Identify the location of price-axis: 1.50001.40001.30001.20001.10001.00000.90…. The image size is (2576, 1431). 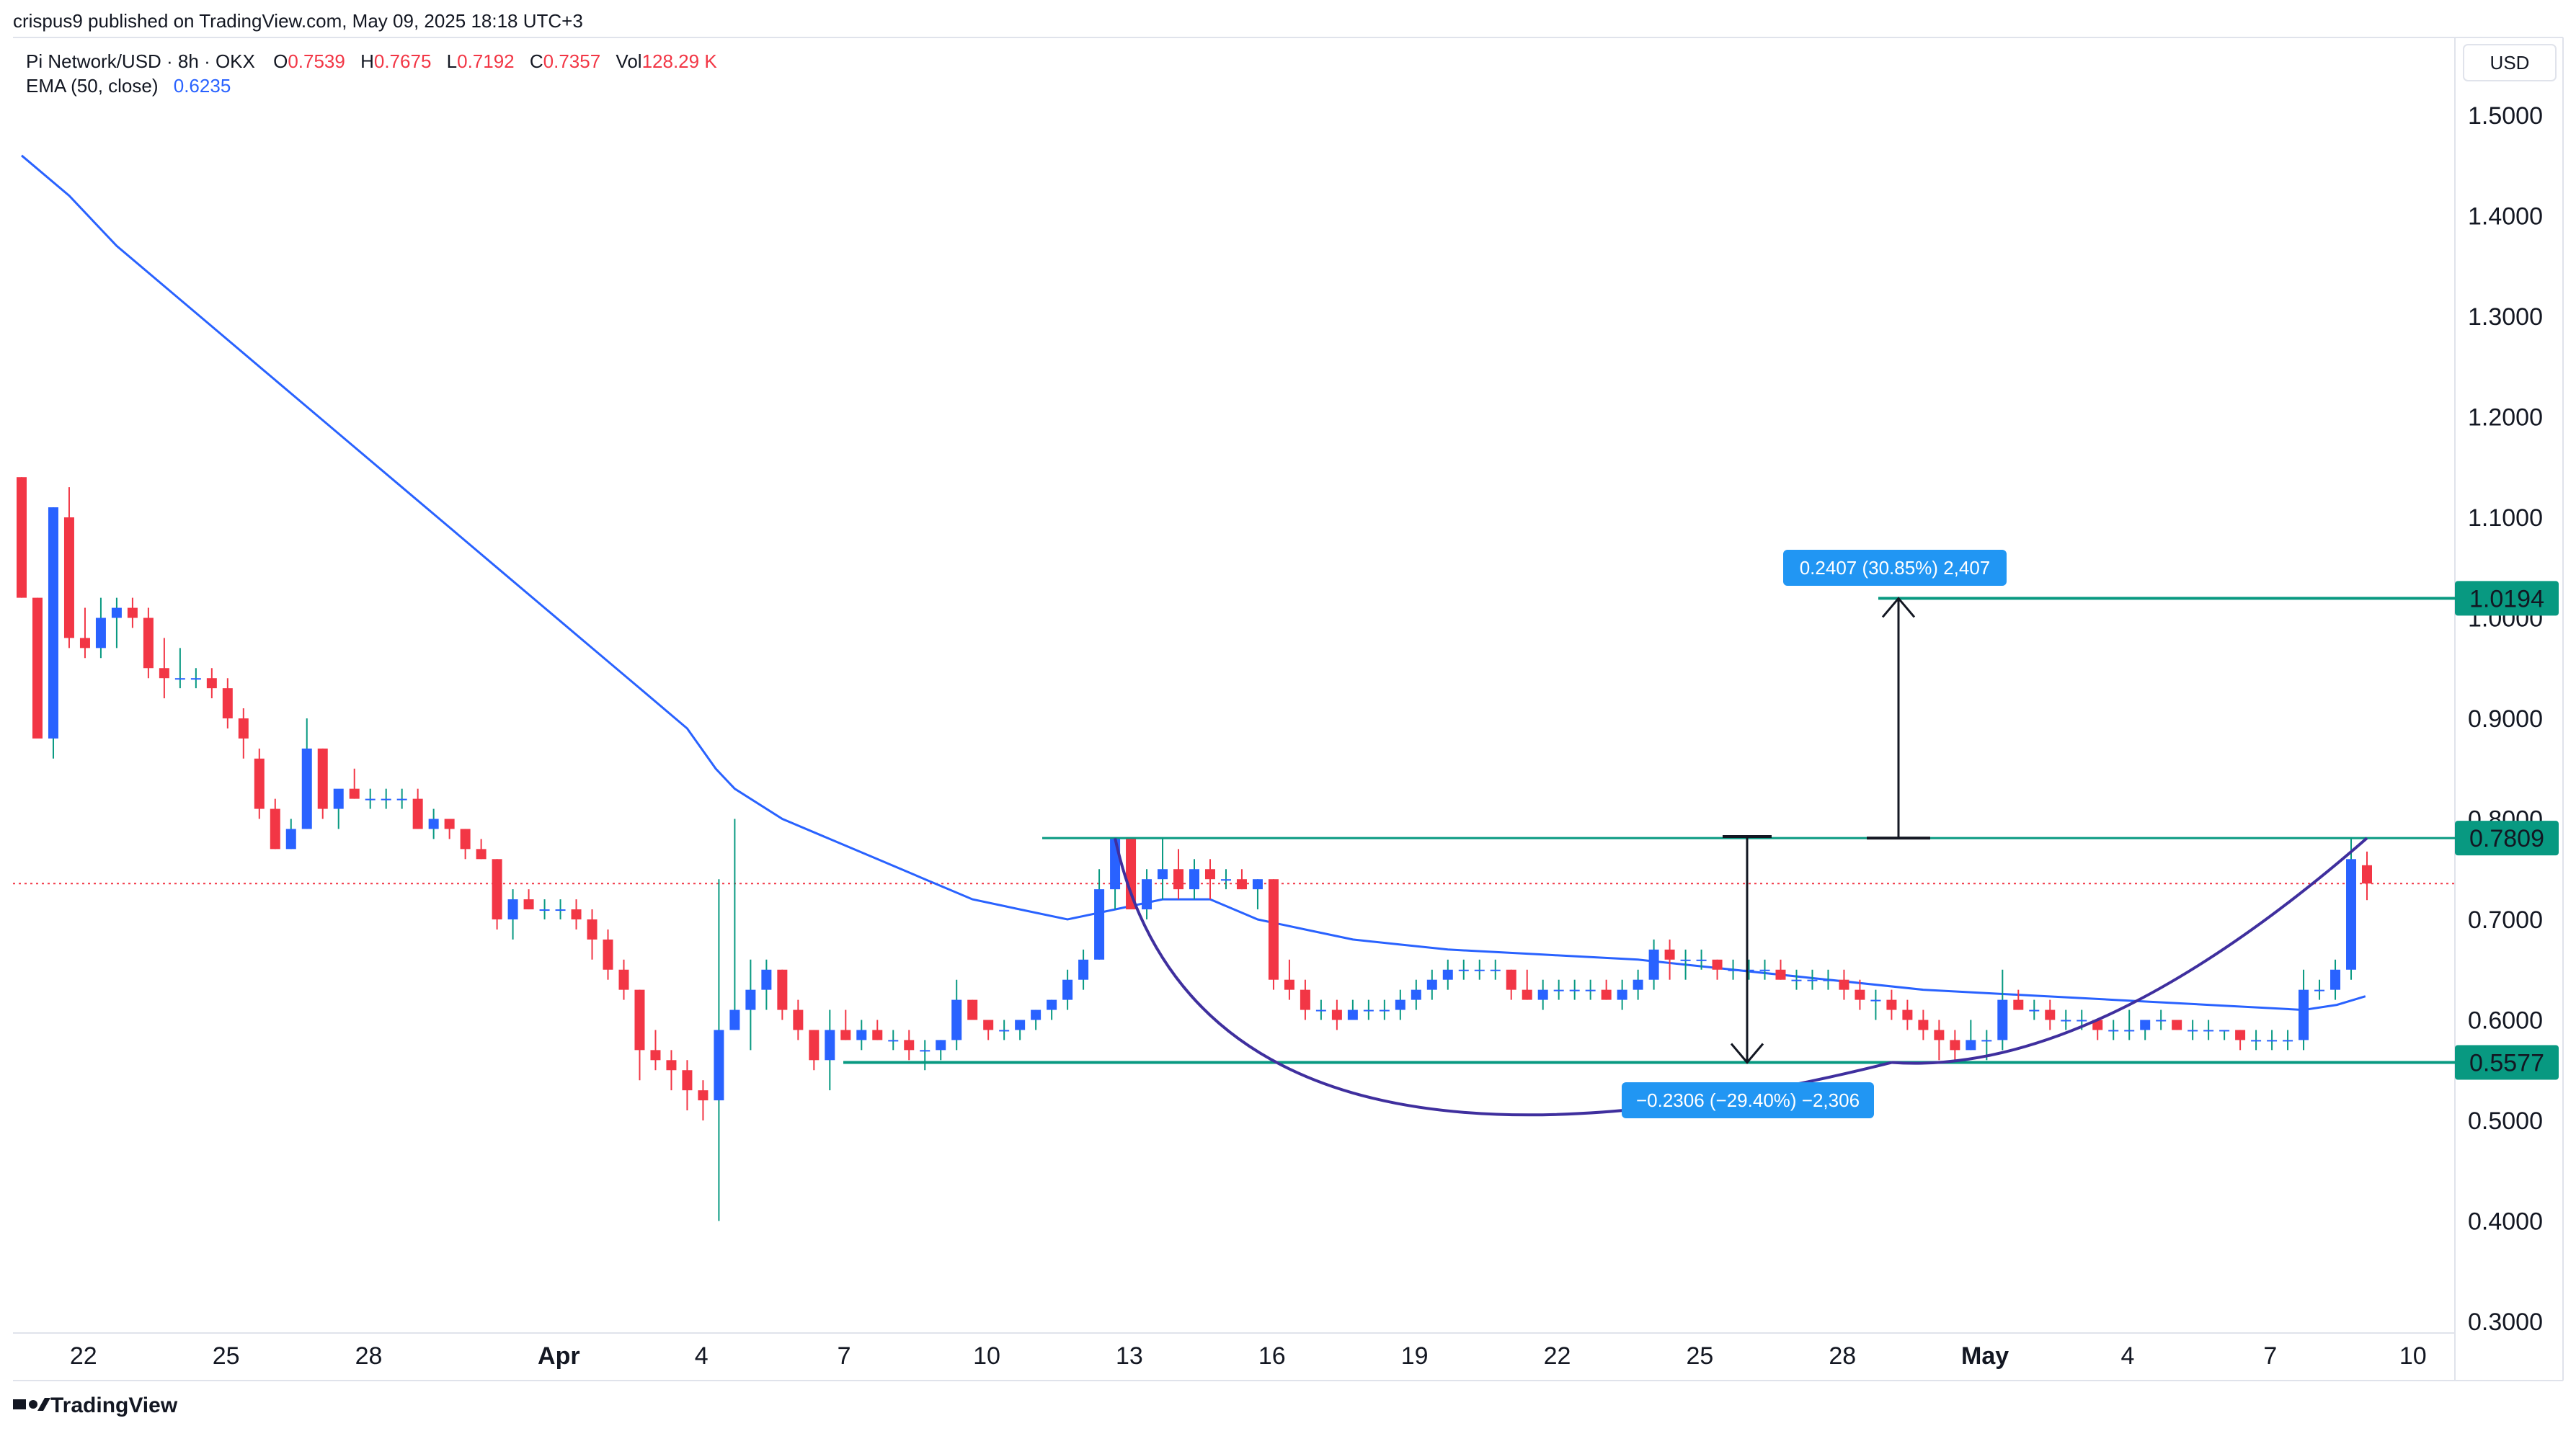
(2505, 719).